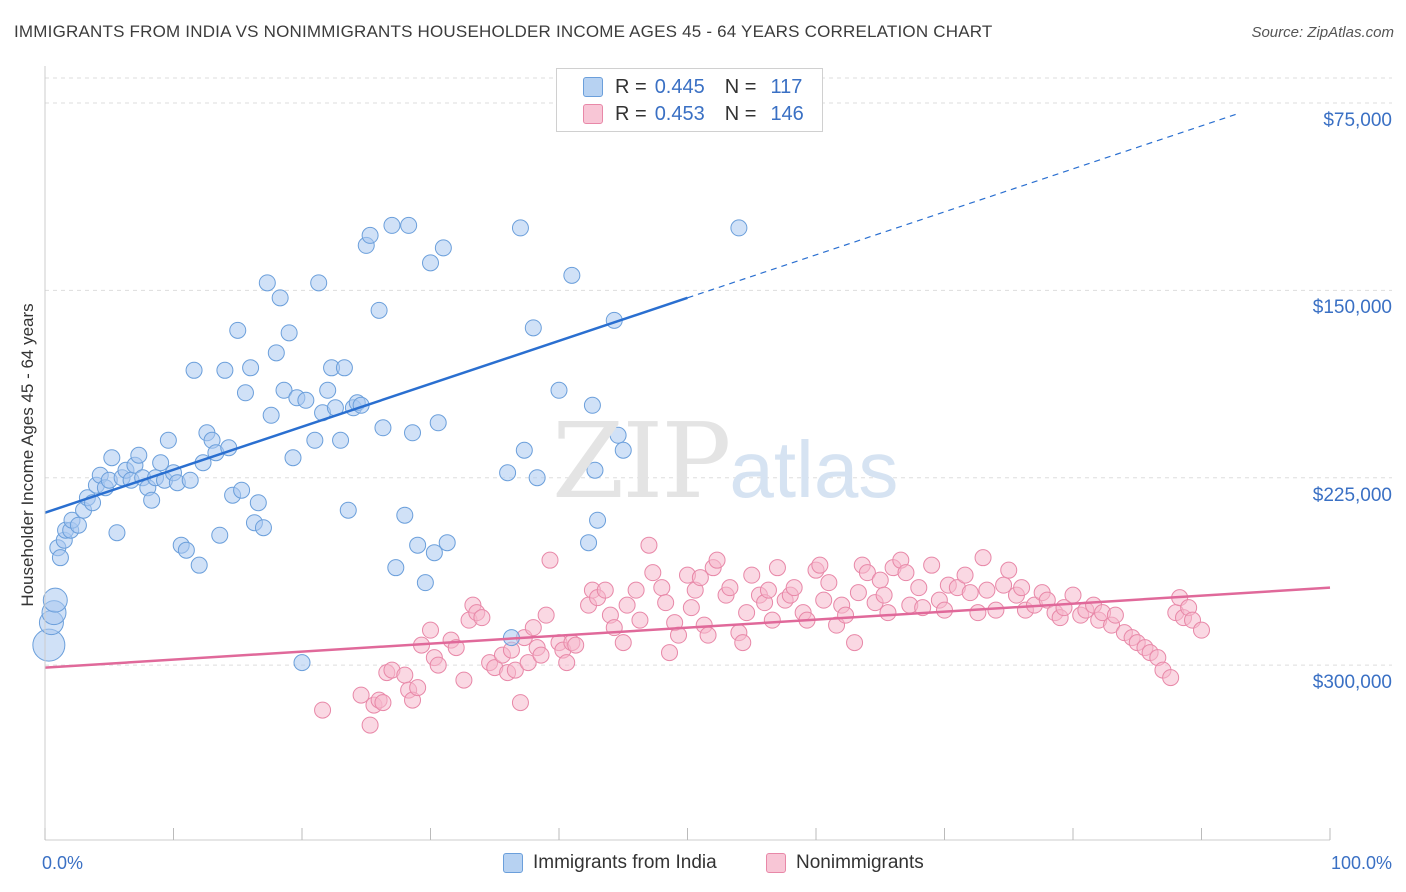 This screenshot has height=892, width=1406. I want to click on nonimmigrants-points, so click(762, 635).